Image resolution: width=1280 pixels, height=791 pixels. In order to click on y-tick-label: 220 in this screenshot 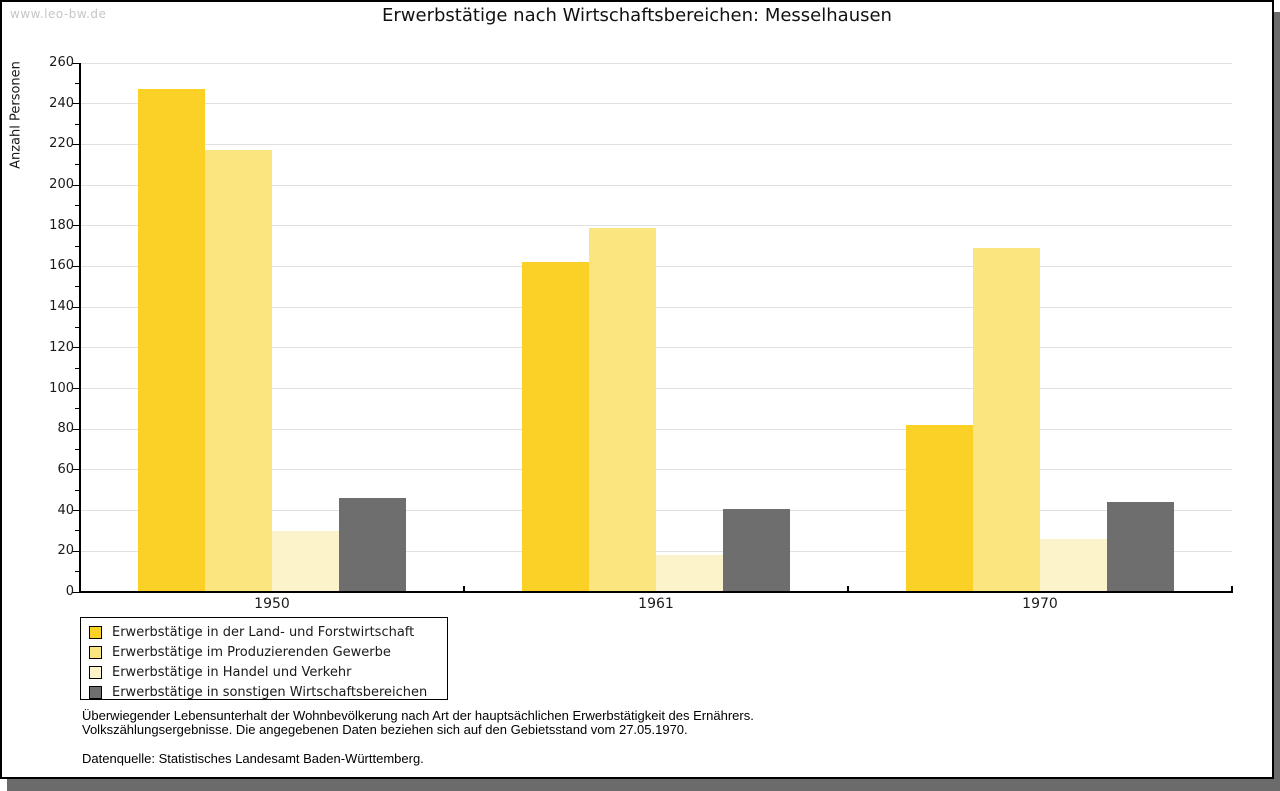, I will do `click(61, 144)`.